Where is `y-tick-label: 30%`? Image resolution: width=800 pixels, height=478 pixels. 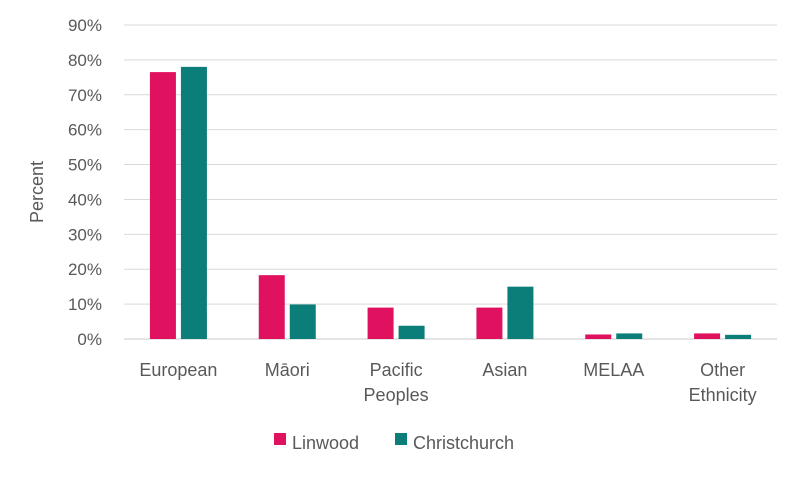
y-tick-label: 30% is located at coordinates (85, 234).